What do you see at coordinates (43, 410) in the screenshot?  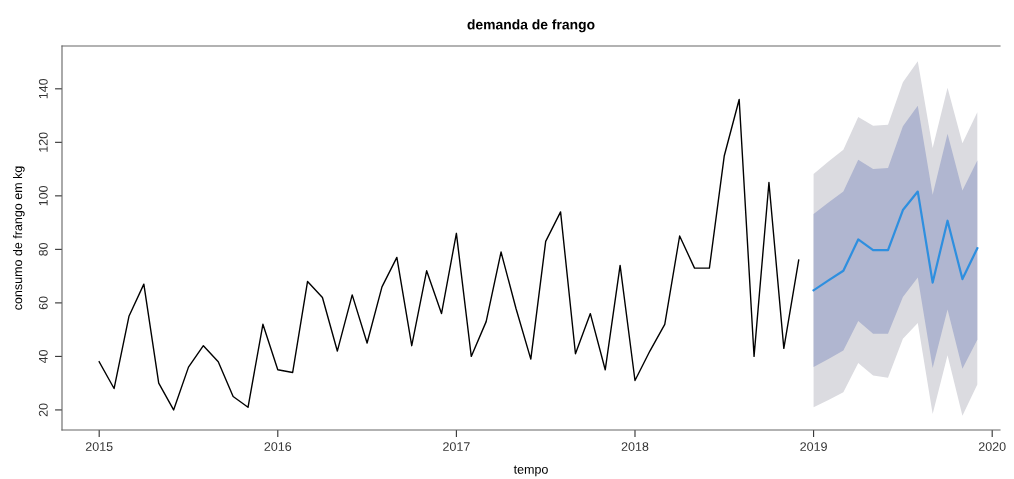 I see `y-tick-label: 20` at bounding box center [43, 410].